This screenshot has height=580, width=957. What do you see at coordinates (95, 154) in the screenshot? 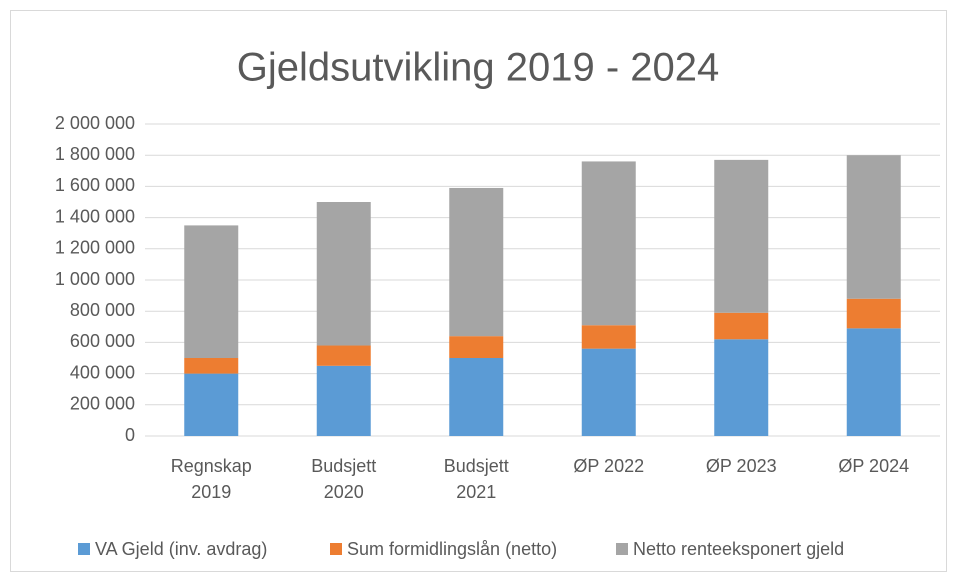
I see `y-tick-label: 1 800 000` at bounding box center [95, 154].